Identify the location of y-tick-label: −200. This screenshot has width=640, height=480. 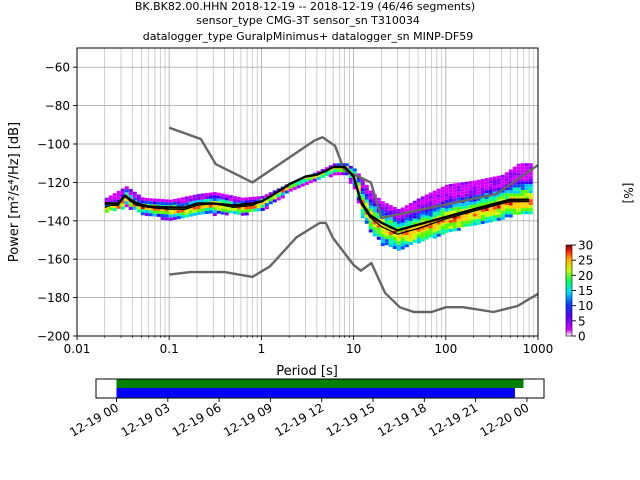
(53, 337).